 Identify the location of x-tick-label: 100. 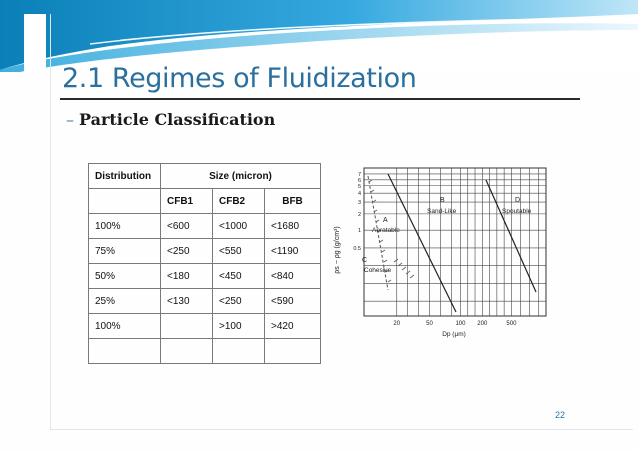
(460, 324).